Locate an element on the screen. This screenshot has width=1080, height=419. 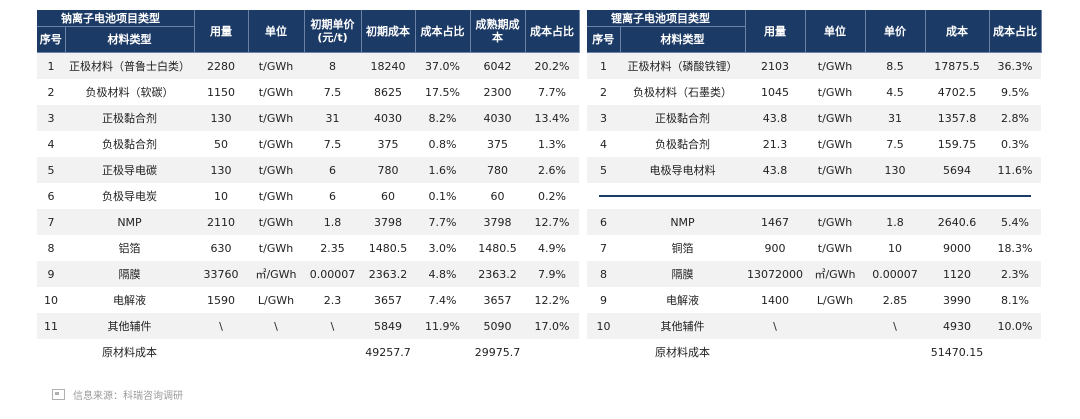
table-cell: 7.9% is located at coordinates (552, 274).